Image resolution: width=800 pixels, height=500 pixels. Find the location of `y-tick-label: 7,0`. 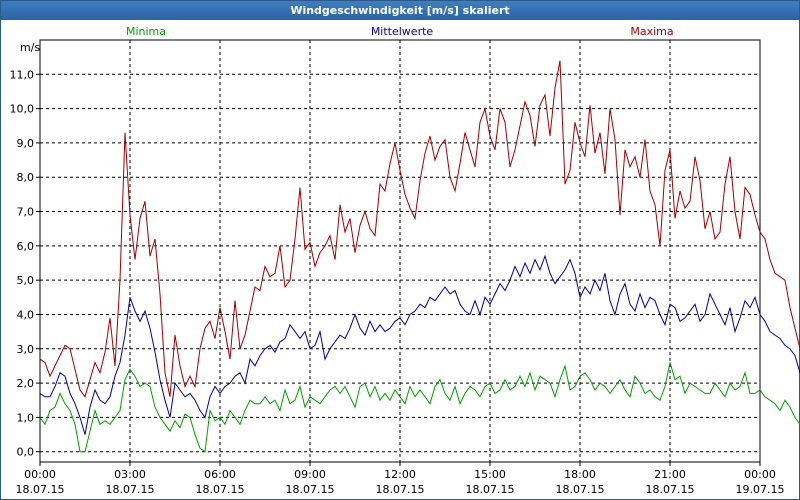

y-tick-label: 7,0 is located at coordinates (26, 212).